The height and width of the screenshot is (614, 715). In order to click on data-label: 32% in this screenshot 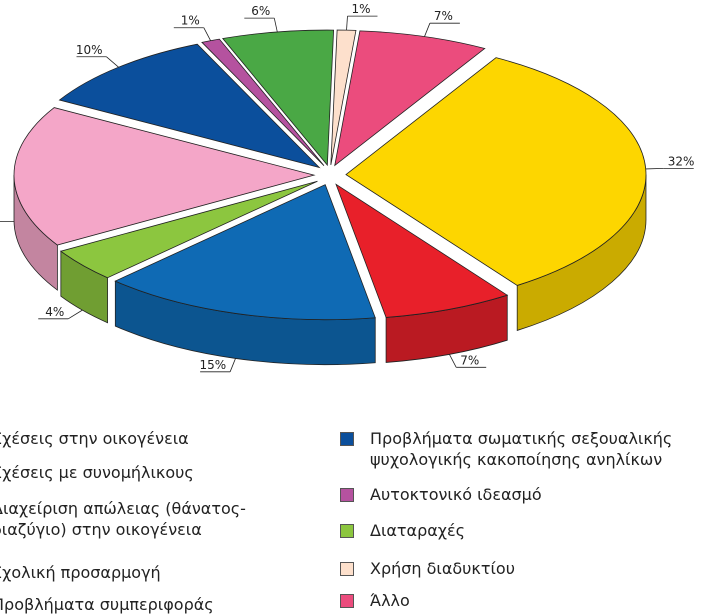, I will do `click(681, 161)`.